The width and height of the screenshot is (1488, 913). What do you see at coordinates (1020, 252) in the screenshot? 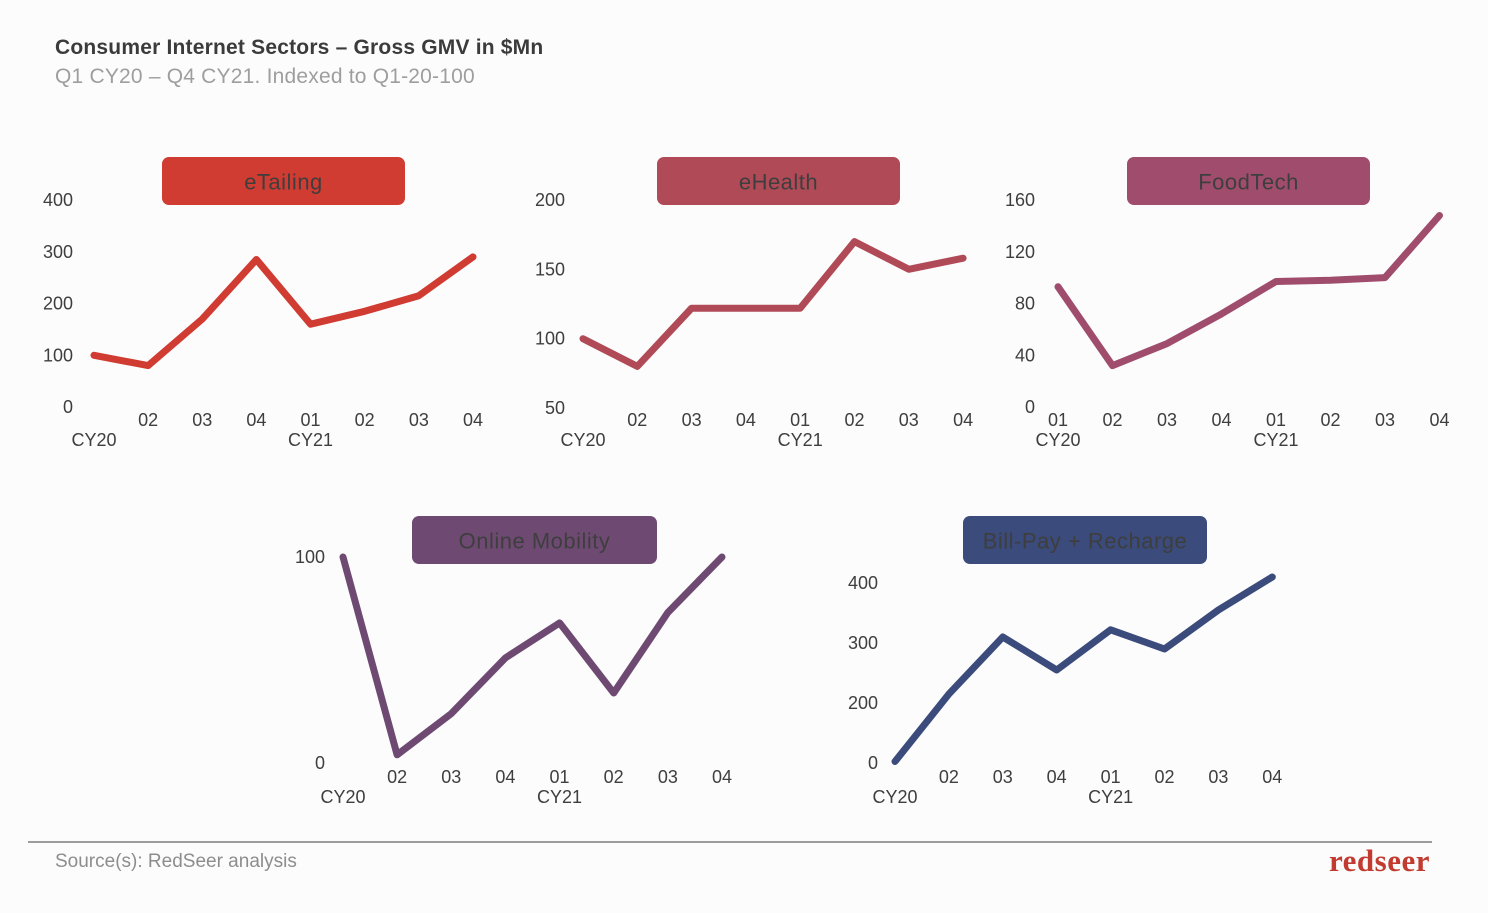
I see `y-tick-label: 120` at bounding box center [1020, 252].